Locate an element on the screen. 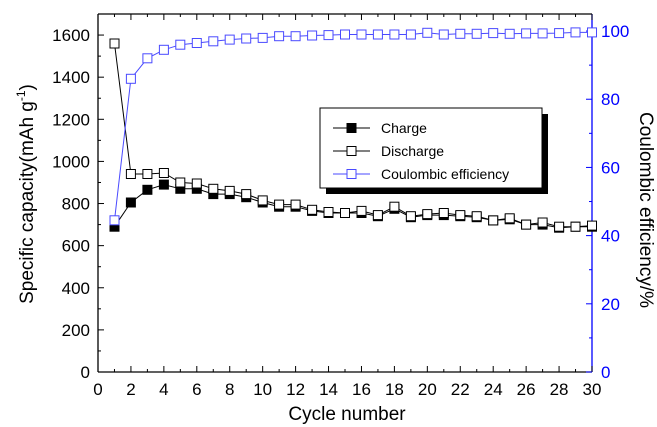 This screenshot has width=657, height=427. y2-tick-label: 60 is located at coordinates (610, 167).